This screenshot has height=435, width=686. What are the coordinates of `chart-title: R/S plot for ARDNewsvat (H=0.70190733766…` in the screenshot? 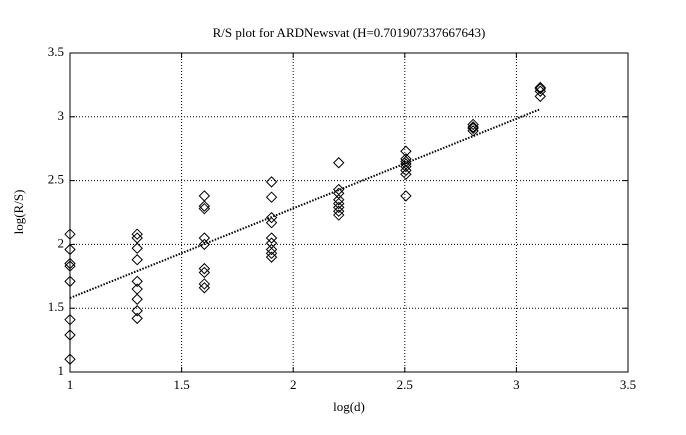 It's located at (349, 32).